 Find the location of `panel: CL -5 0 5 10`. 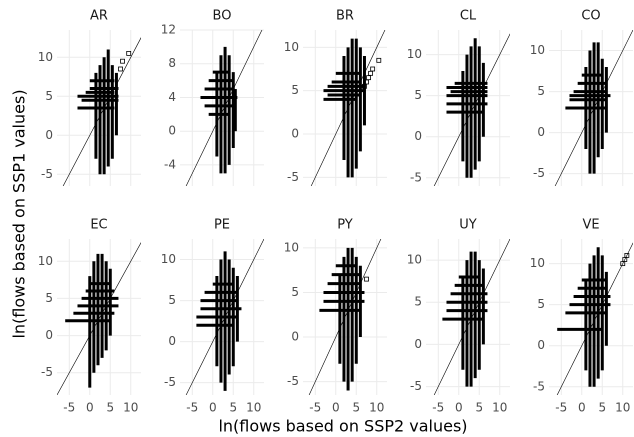

panel: CL -5 0 5 10 is located at coordinates (458, 97).